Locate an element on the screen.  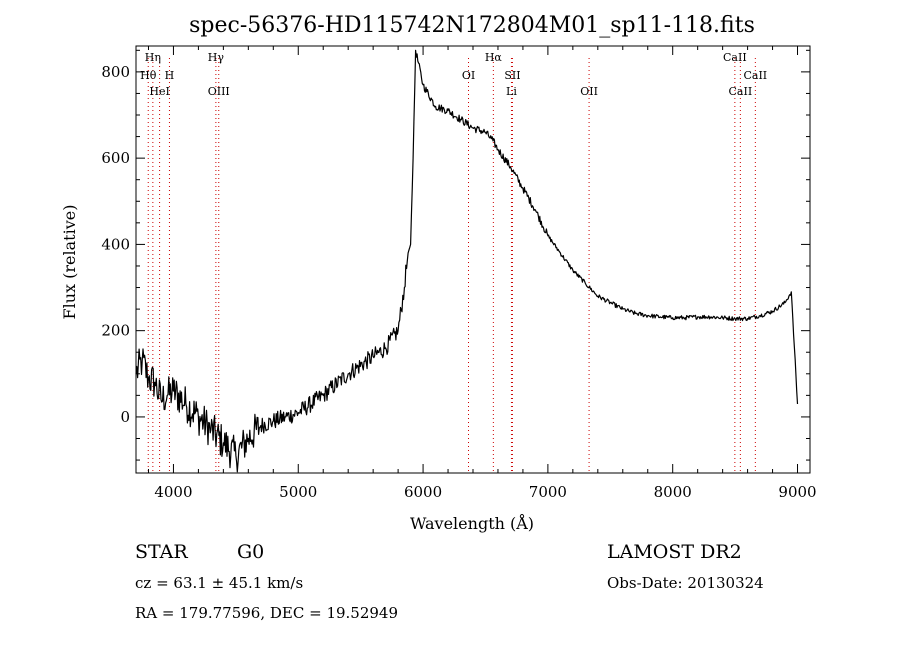
redshift-velocity: cz = 63.1 ± 45.1 km/s is located at coordinates (219, 583).